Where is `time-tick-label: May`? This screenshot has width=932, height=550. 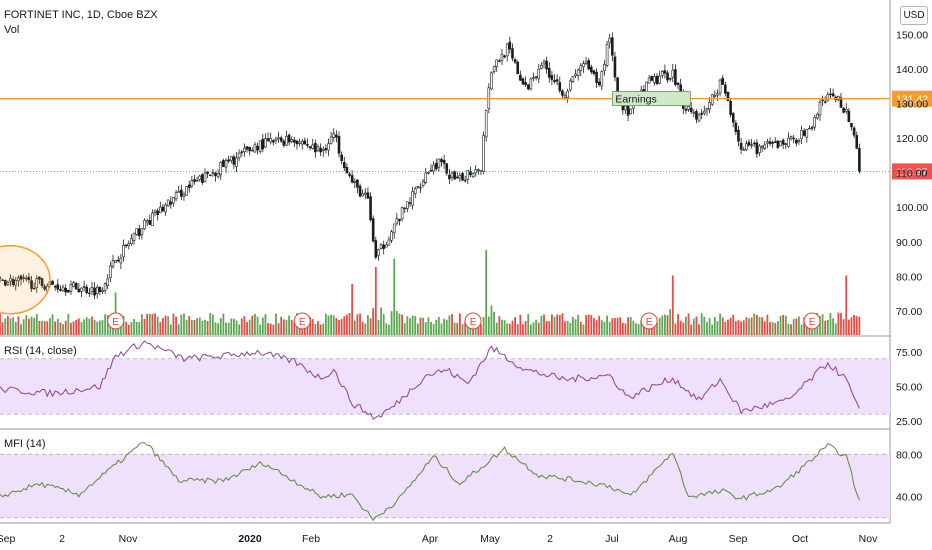 time-tick-label: May is located at coordinates (490, 539).